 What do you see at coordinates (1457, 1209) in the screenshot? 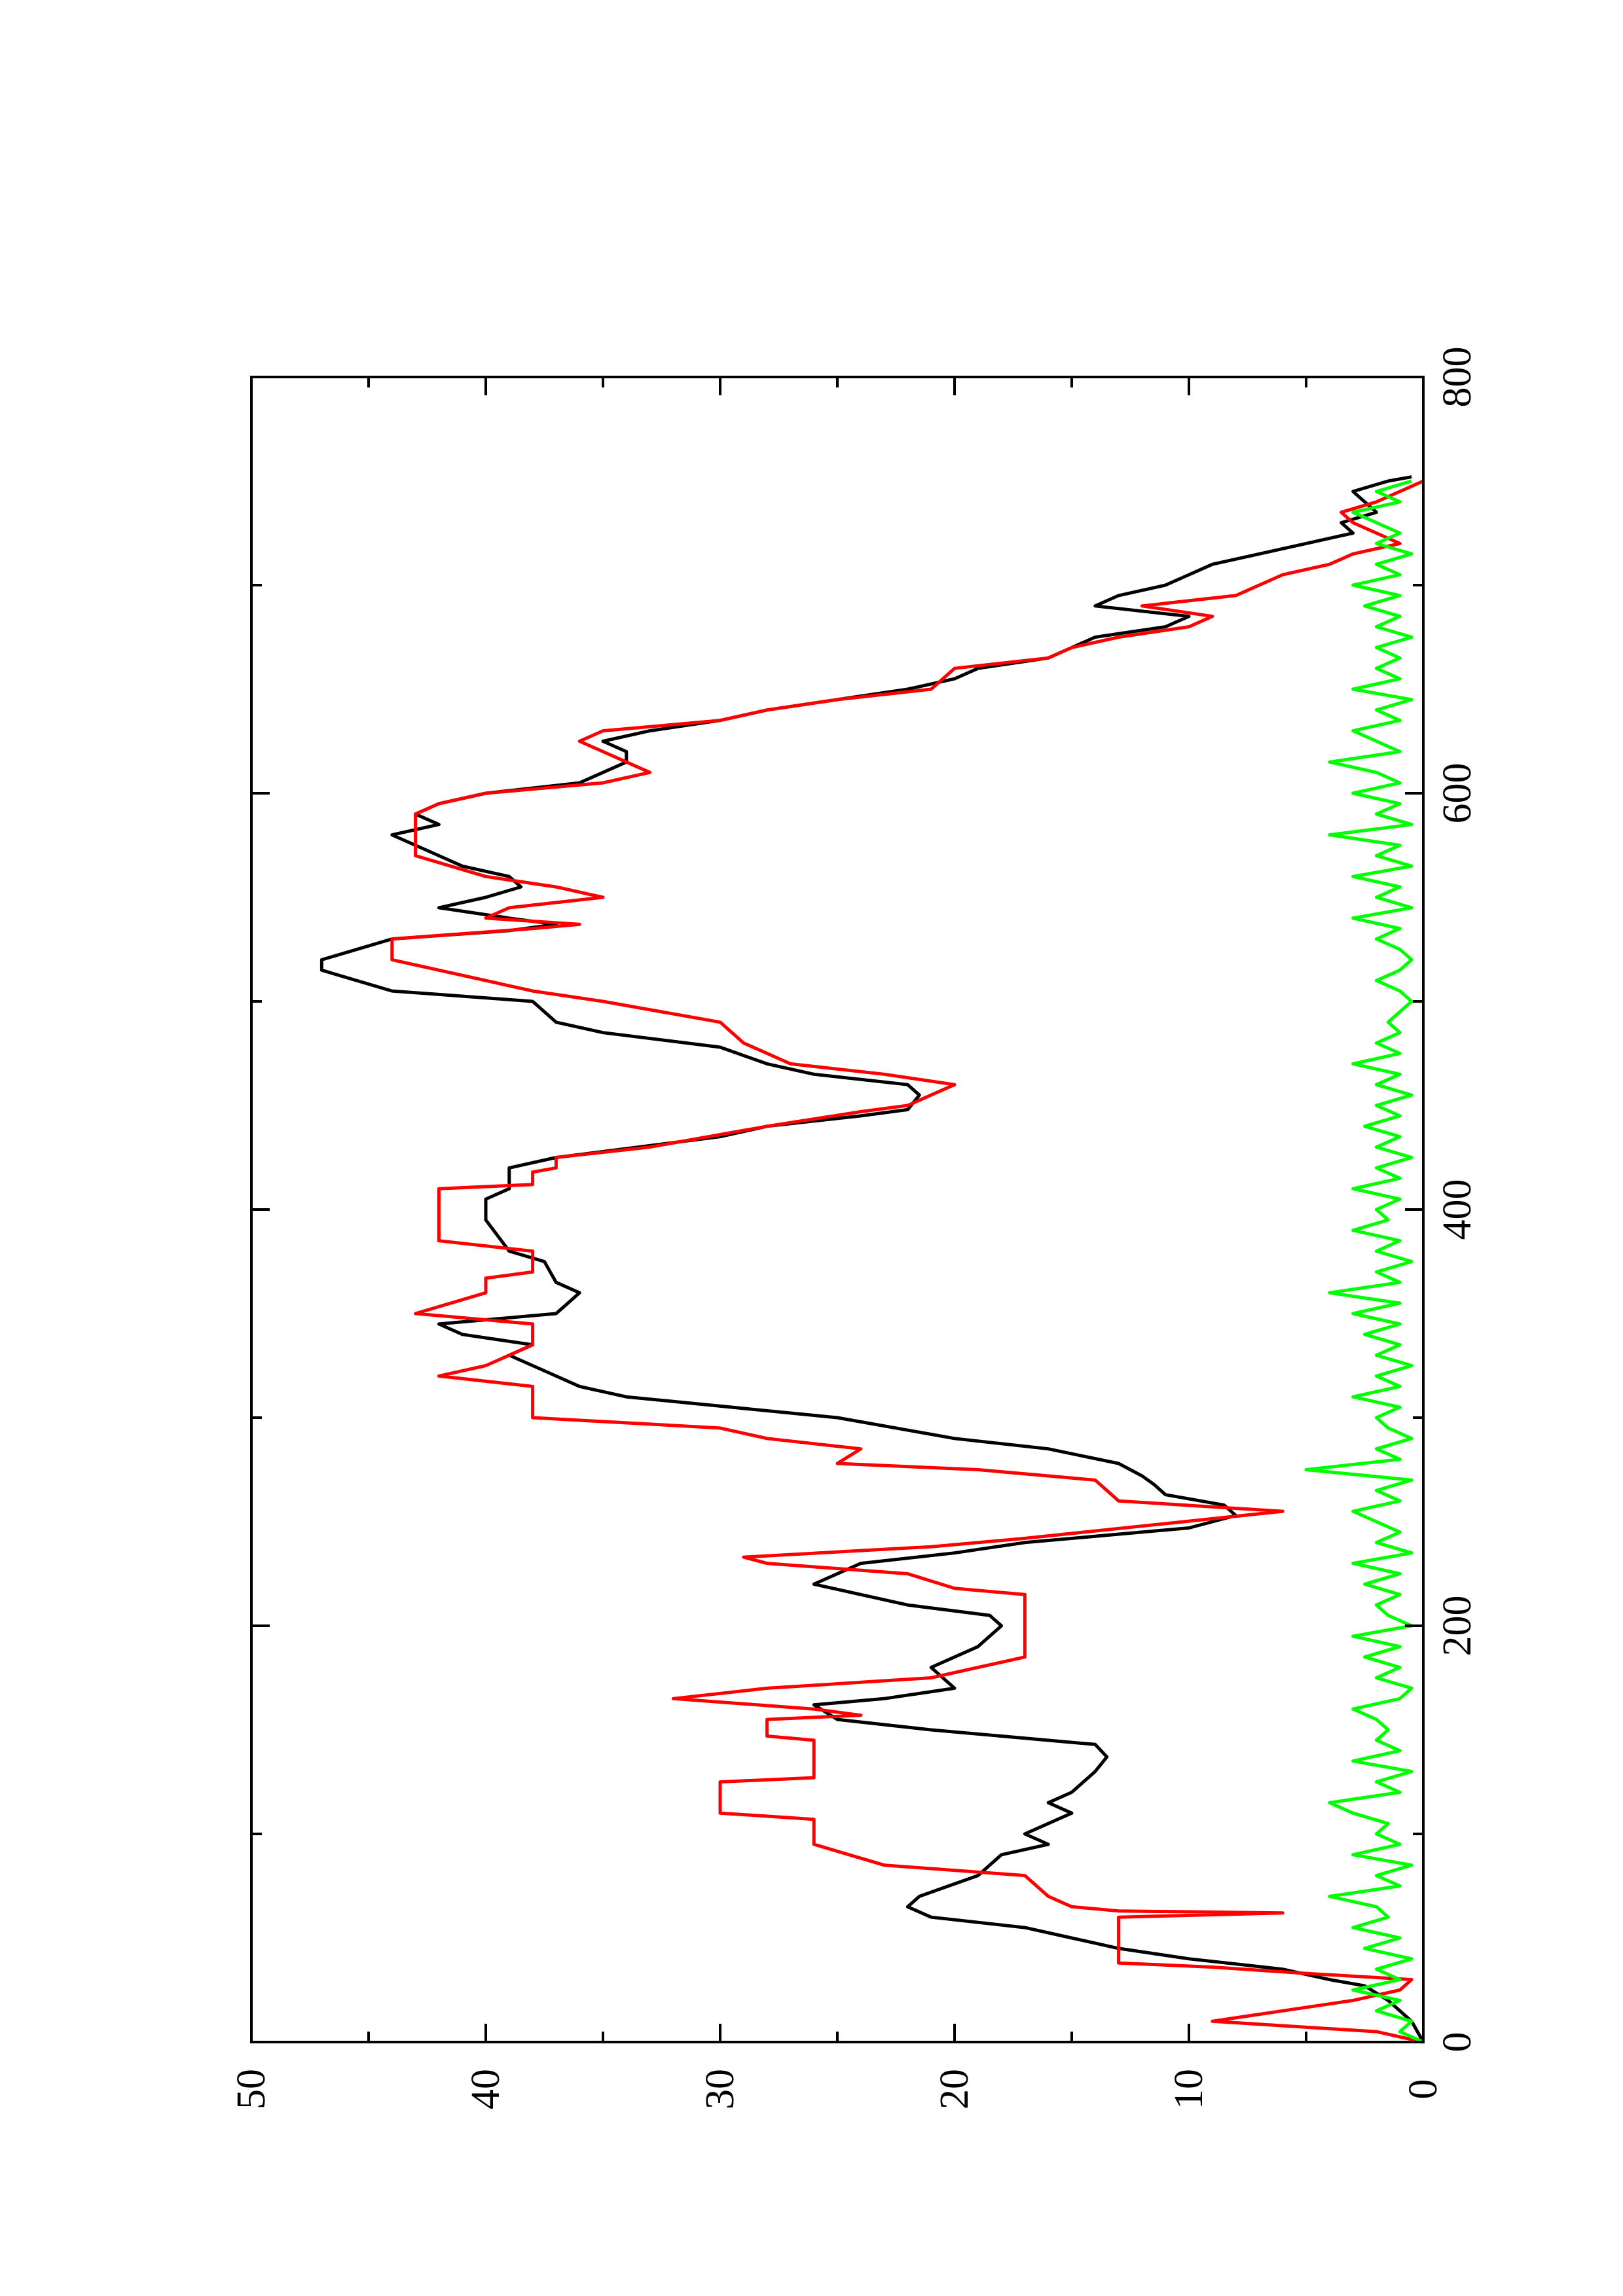
I see `x-tick-label: 400` at bounding box center [1457, 1209].